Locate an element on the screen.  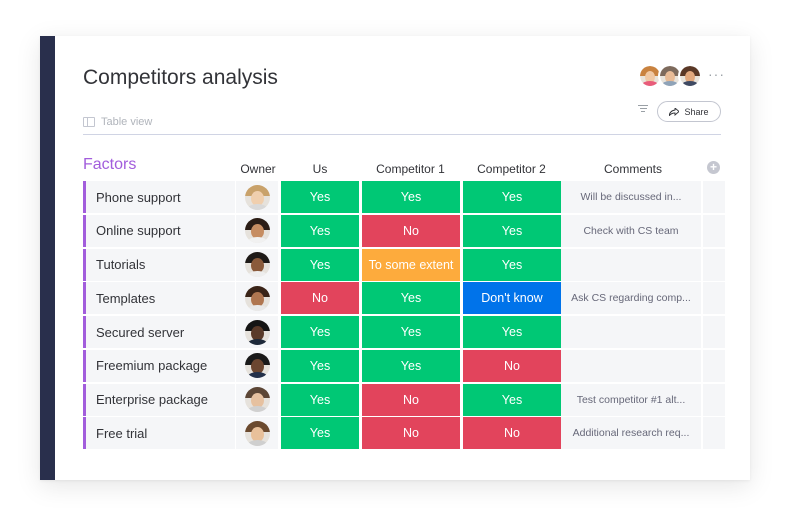
item-name: Phone support is located at coordinates (159, 197).